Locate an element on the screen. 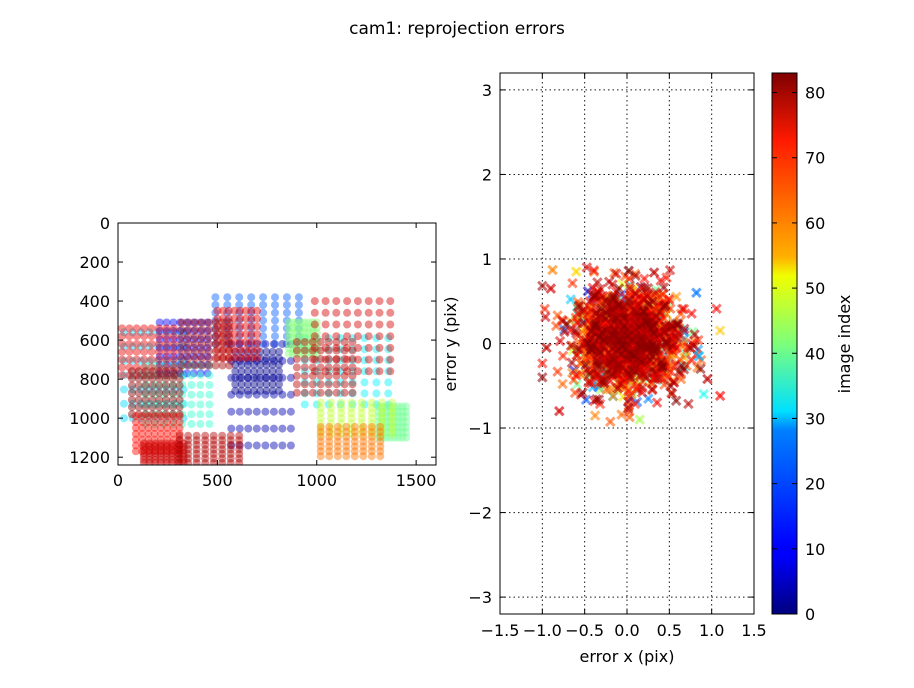 The height and width of the screenshot is (688, 914). coverage-patch is located at coordinates (209, 448).